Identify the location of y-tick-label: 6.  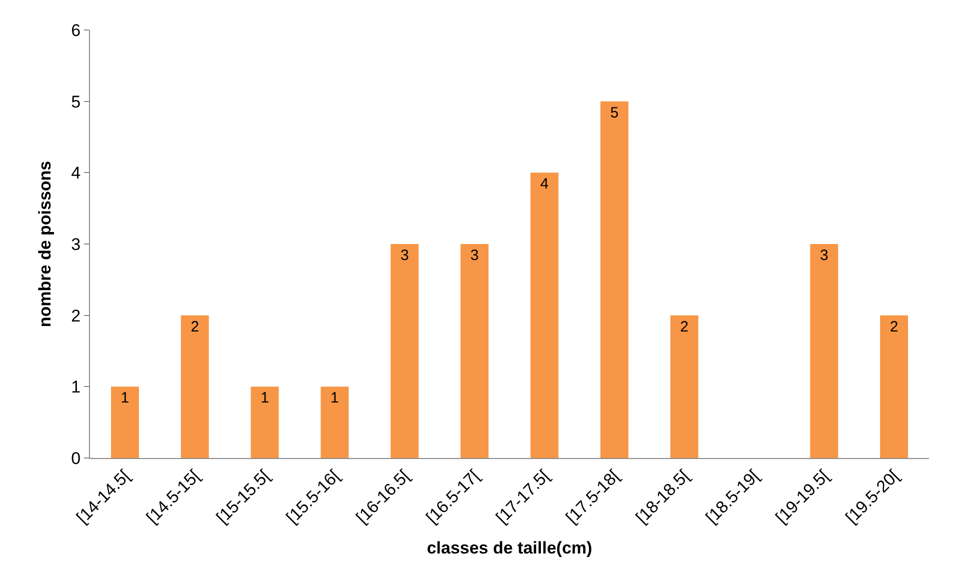
(76, 30).